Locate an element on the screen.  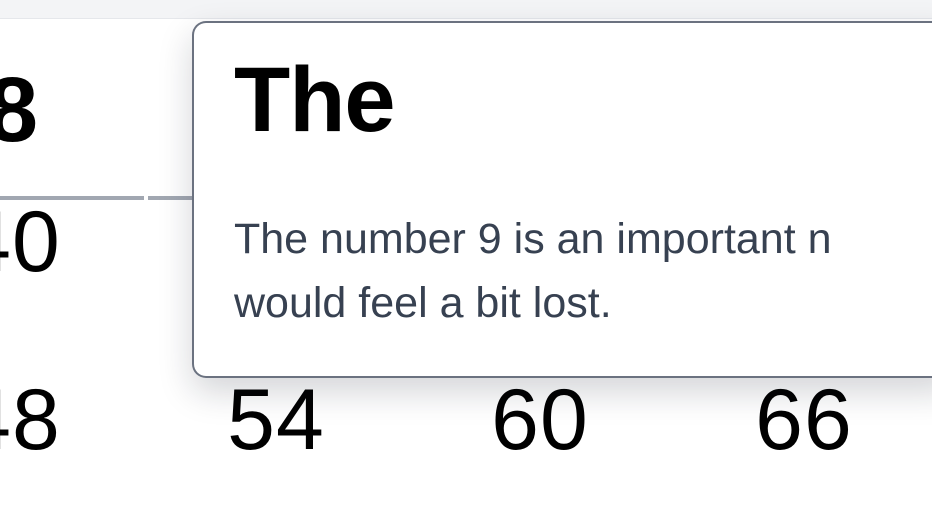
tooltip-title: The is located at coordinates (315, 100).